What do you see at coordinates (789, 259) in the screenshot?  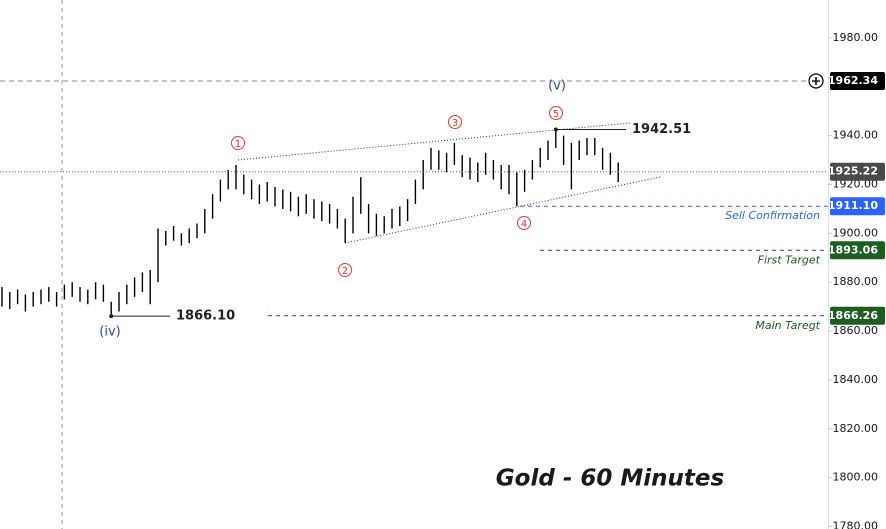 I see `level-text: First Target` at bounding box center [789, 259].